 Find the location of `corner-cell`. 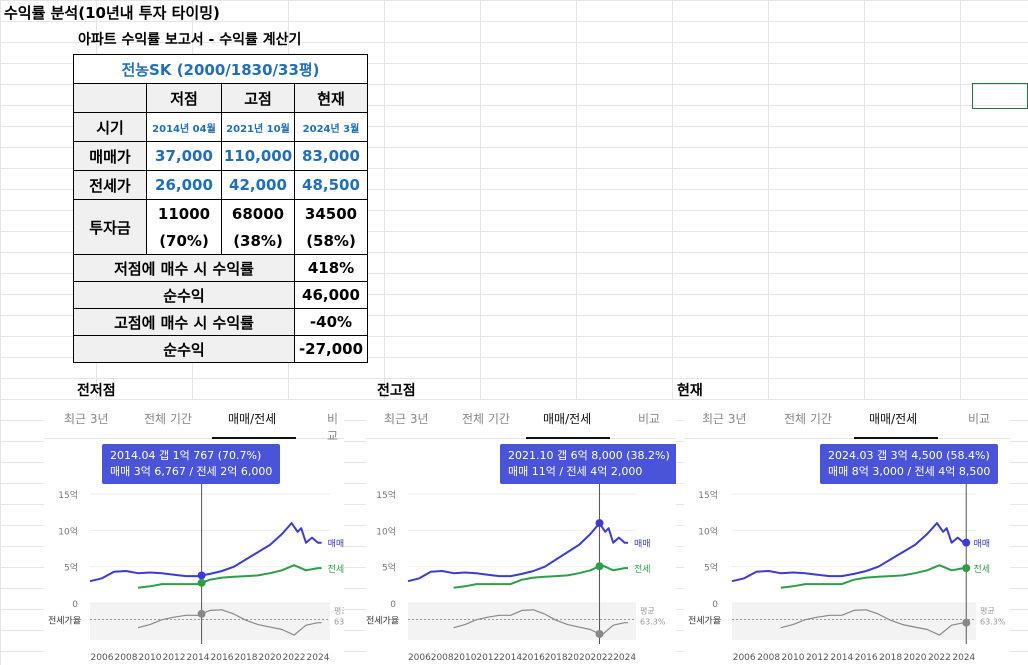

corner-cell is located at coordinates (110, 98).